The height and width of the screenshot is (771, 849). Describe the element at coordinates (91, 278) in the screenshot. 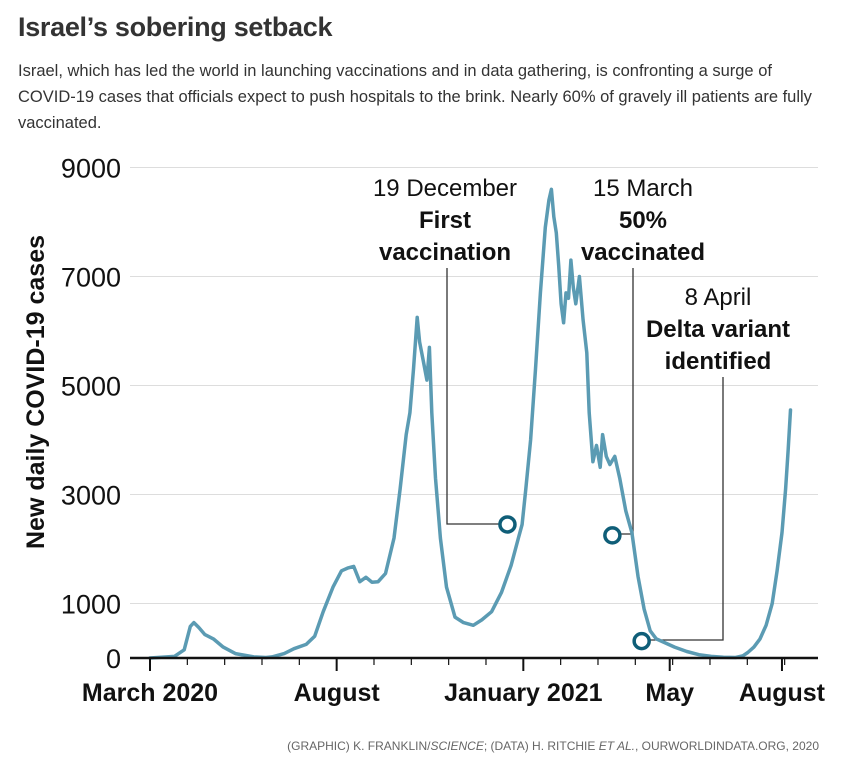

I see `y-tick-label: 7000` at that location.